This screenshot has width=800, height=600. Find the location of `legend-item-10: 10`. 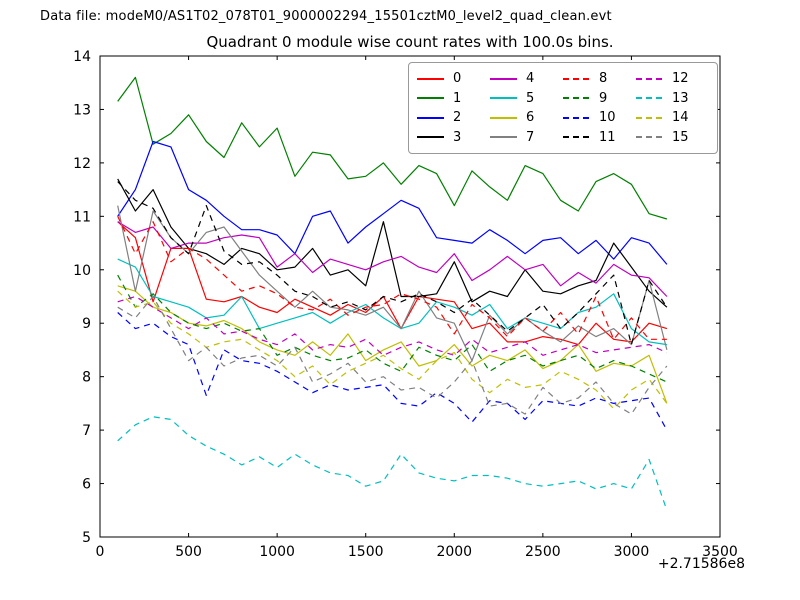

legend-item-10: 10 is located at coordinates (599, 117).